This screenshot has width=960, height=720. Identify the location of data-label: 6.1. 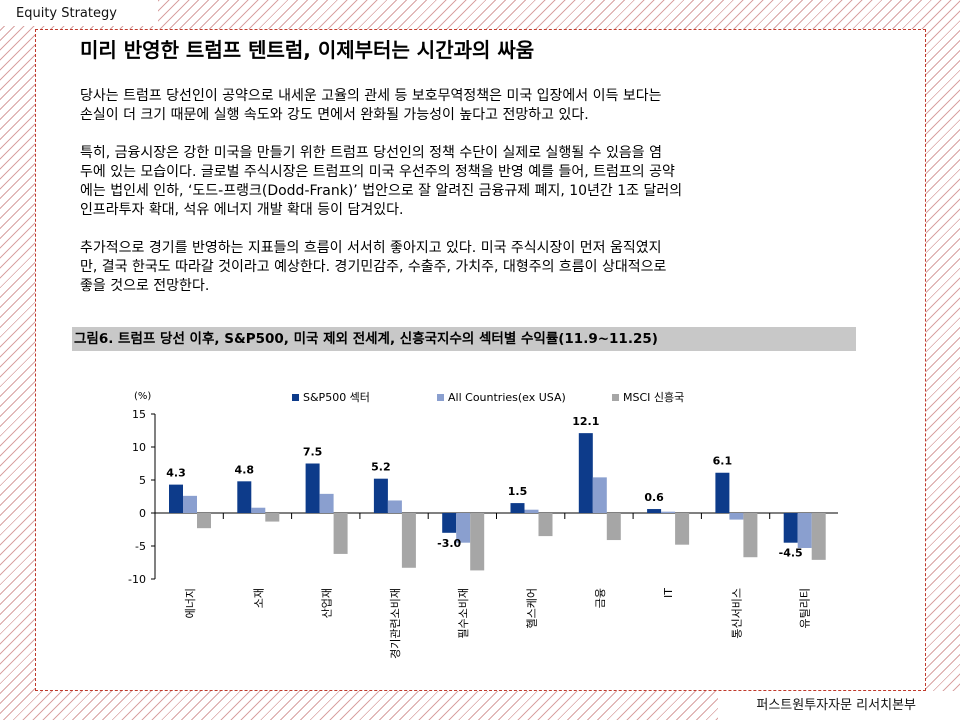
(723, 461).